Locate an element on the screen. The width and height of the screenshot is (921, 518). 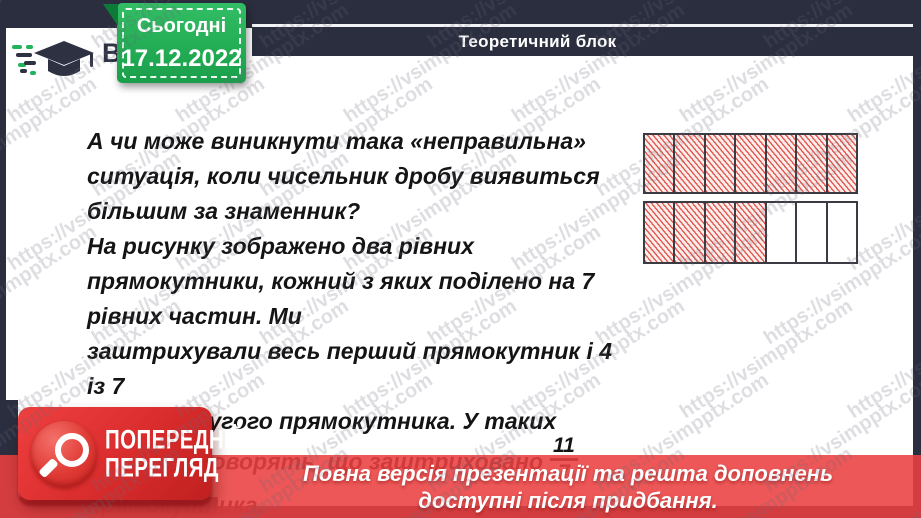
preview-badge-text: ПОПЕРЕДНІЙ ПЕРЕГЛЯД is located at coordinates (175, 453).